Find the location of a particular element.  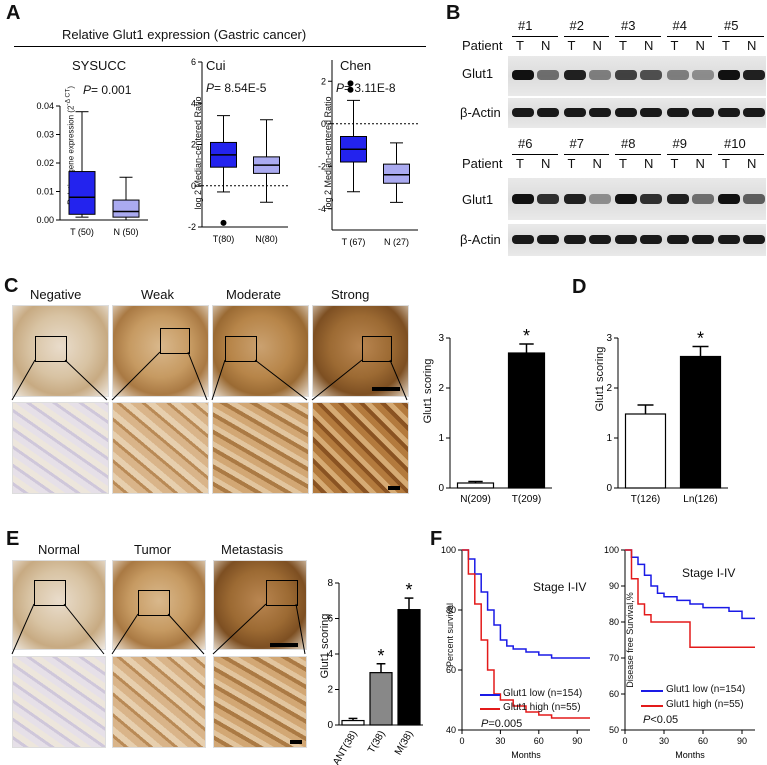

inset-box-normal is located at coordinates (50, 593).